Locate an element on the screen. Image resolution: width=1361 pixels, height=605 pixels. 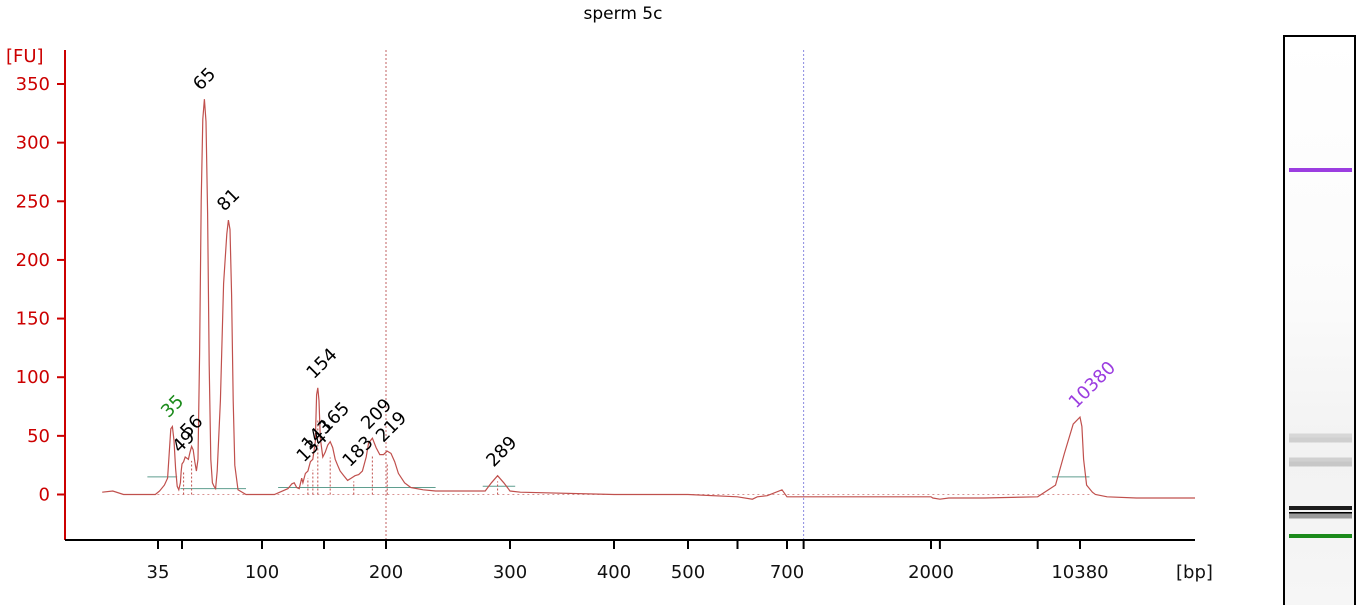
y-tick-label: 200 is located at coordinates (33, 260).